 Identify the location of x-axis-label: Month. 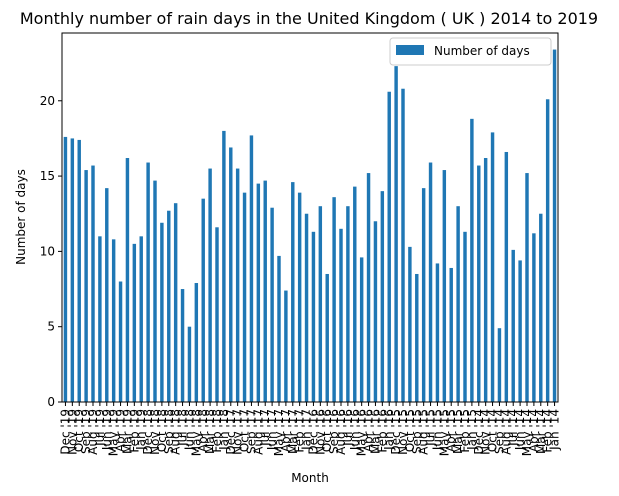
(310, 478).